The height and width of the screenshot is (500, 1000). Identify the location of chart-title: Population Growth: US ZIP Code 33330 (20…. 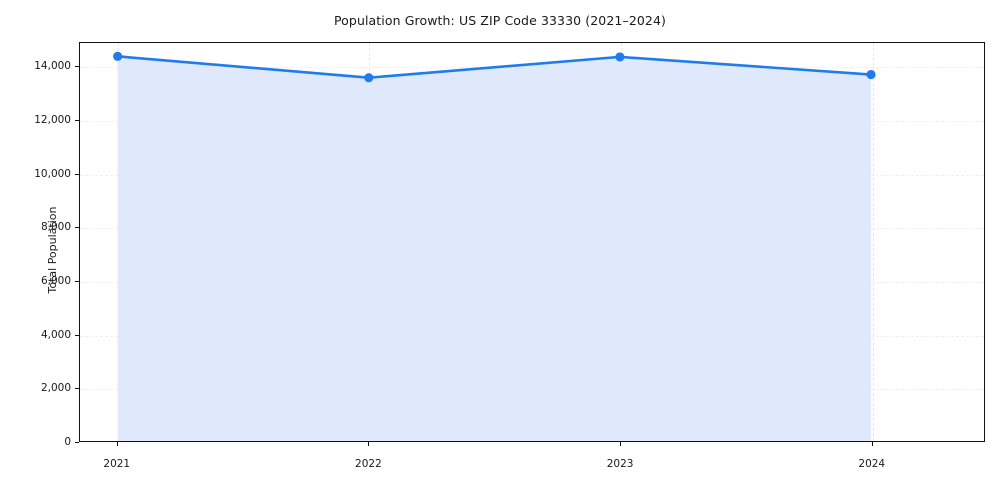
(500, 20).